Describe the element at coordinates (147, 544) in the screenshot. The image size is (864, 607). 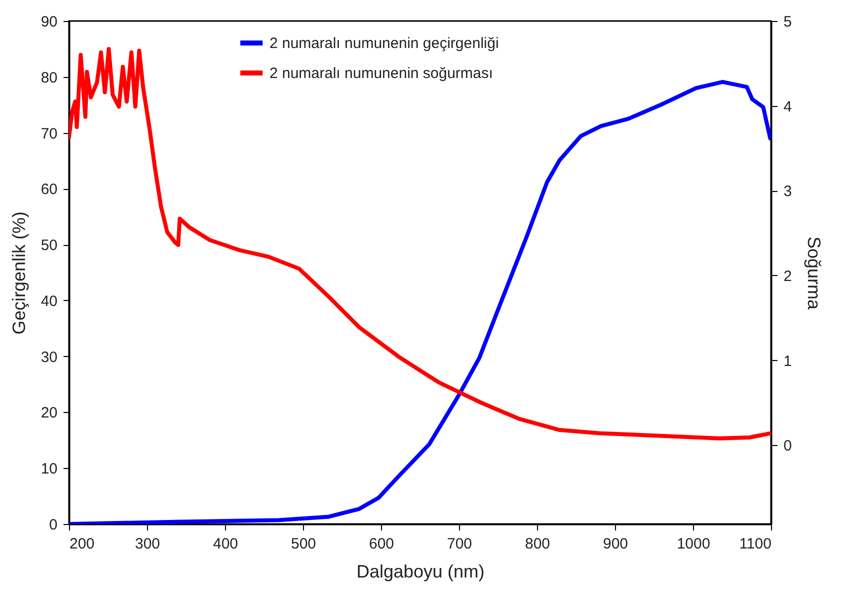
I see `x-tick-label: 300` at that location.